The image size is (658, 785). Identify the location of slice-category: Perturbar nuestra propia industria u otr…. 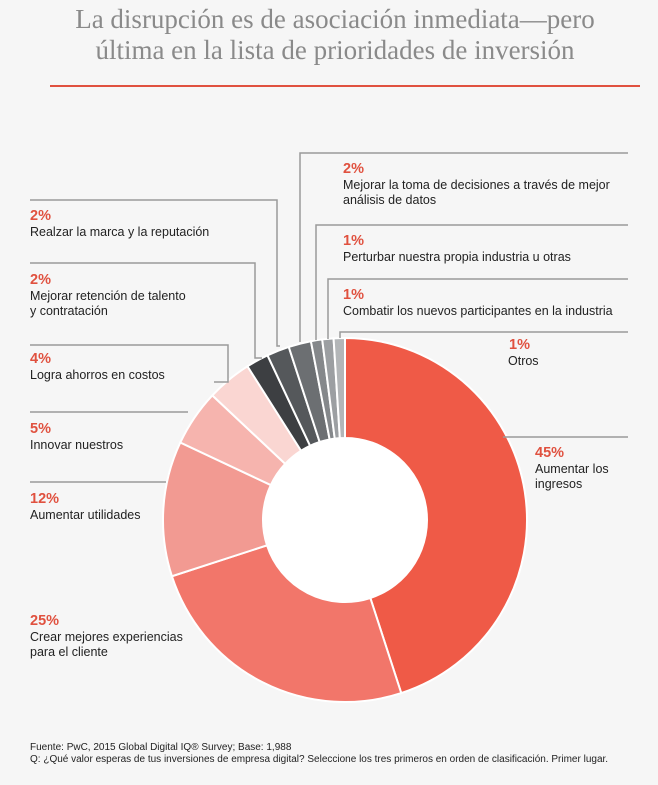
(457, 257).